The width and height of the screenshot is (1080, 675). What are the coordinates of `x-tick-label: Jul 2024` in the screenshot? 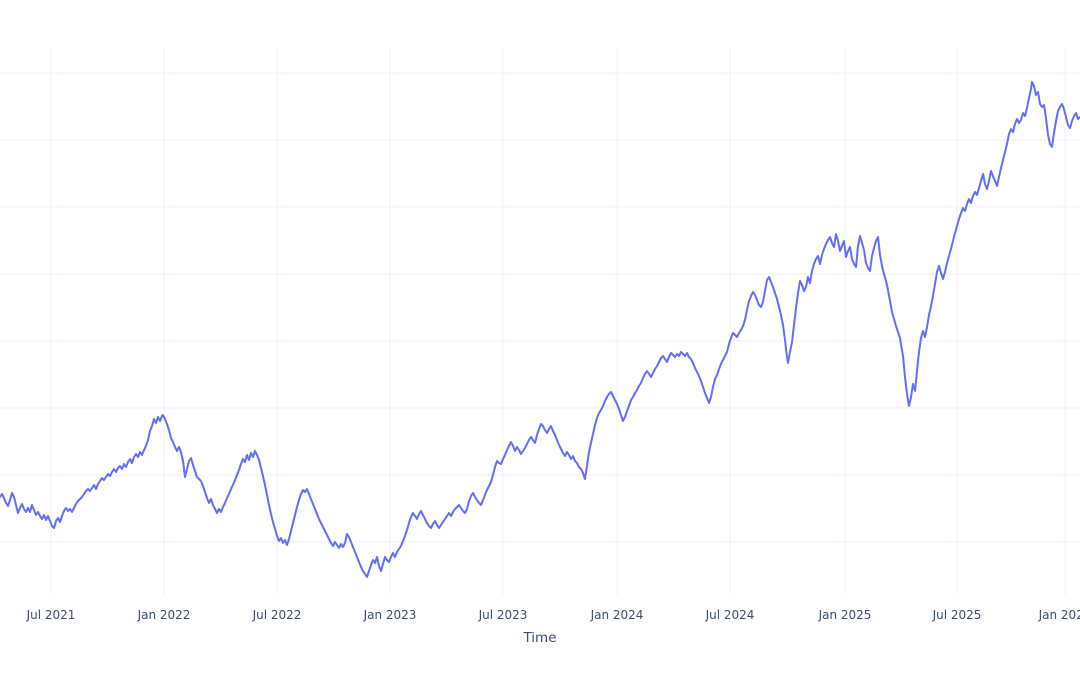 It's located at (730, 615).